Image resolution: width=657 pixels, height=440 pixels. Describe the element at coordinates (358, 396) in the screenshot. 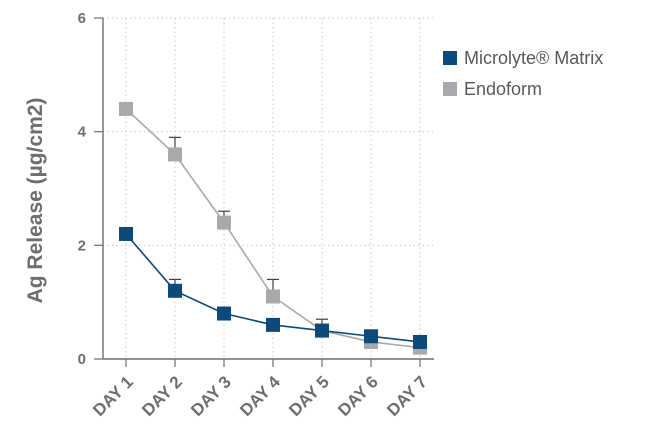

I see `x-tick-label: DAY 6` at that location.